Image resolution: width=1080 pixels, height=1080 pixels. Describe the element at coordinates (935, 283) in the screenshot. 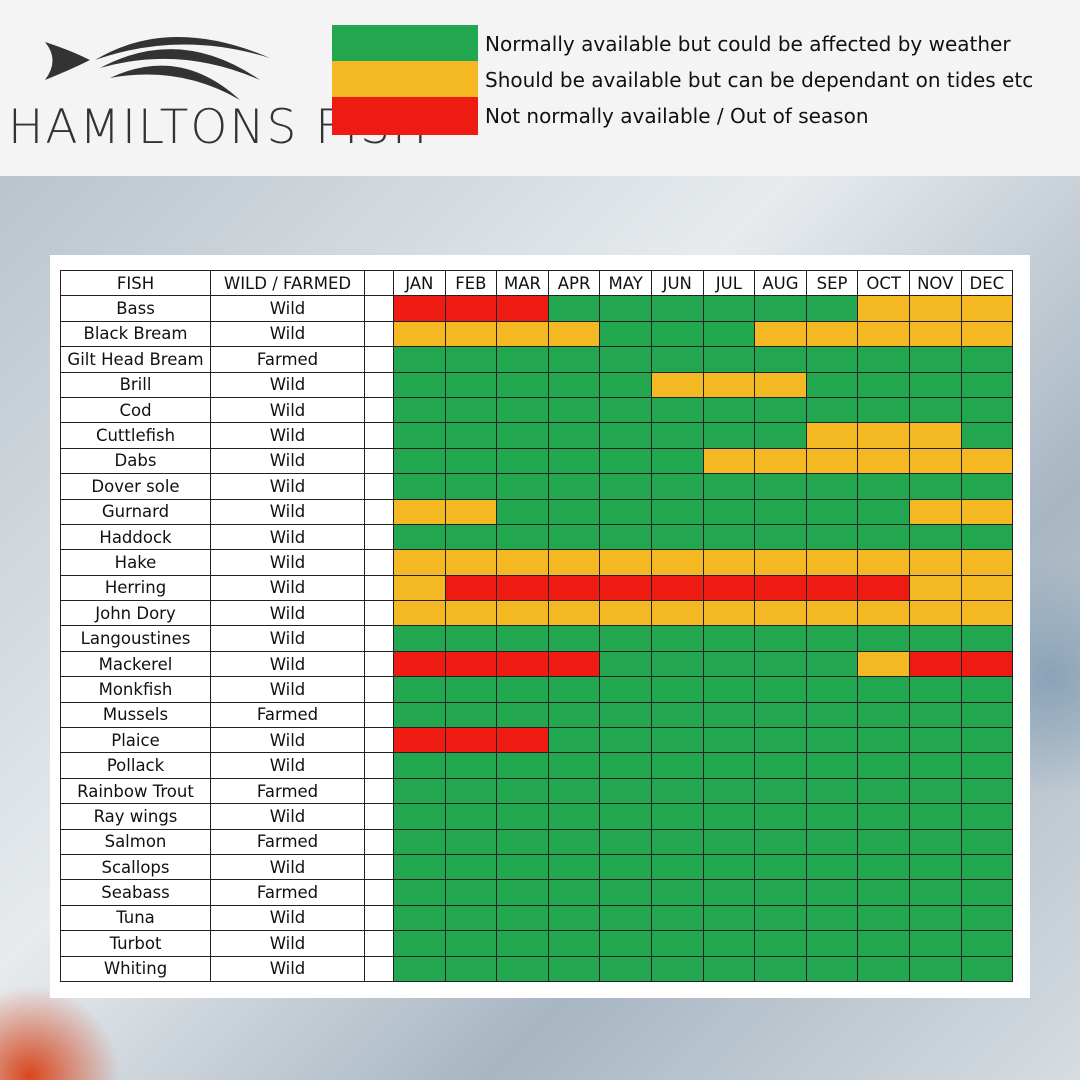

I see `column-header: NOV` at that location.